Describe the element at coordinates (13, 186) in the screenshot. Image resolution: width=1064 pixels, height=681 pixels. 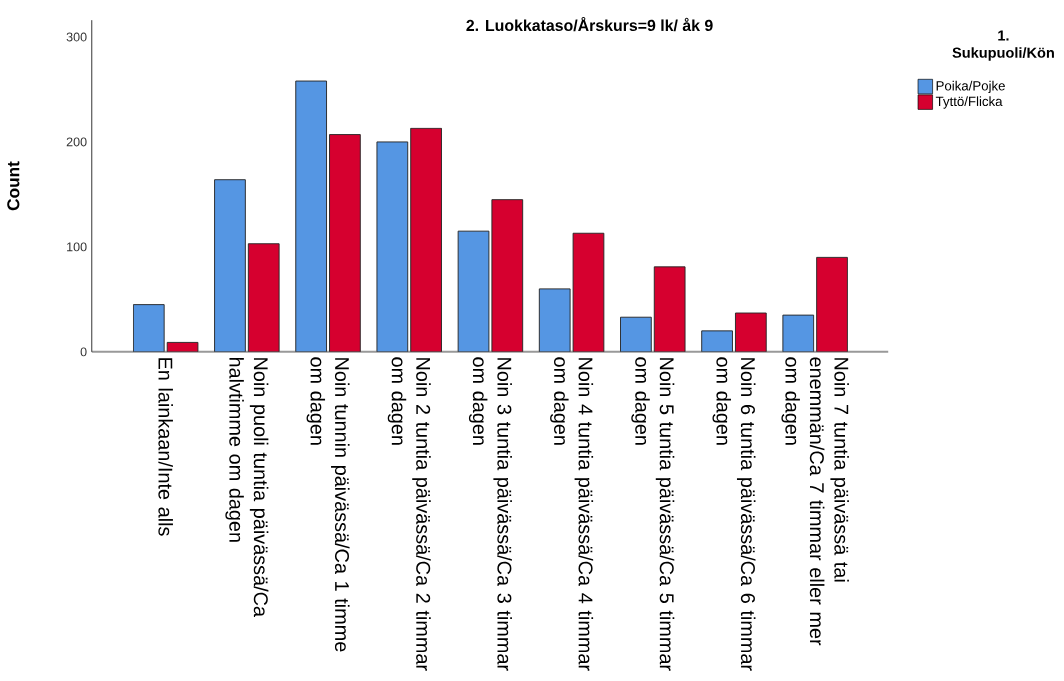
I see `y-axis-title: Count` at that location.